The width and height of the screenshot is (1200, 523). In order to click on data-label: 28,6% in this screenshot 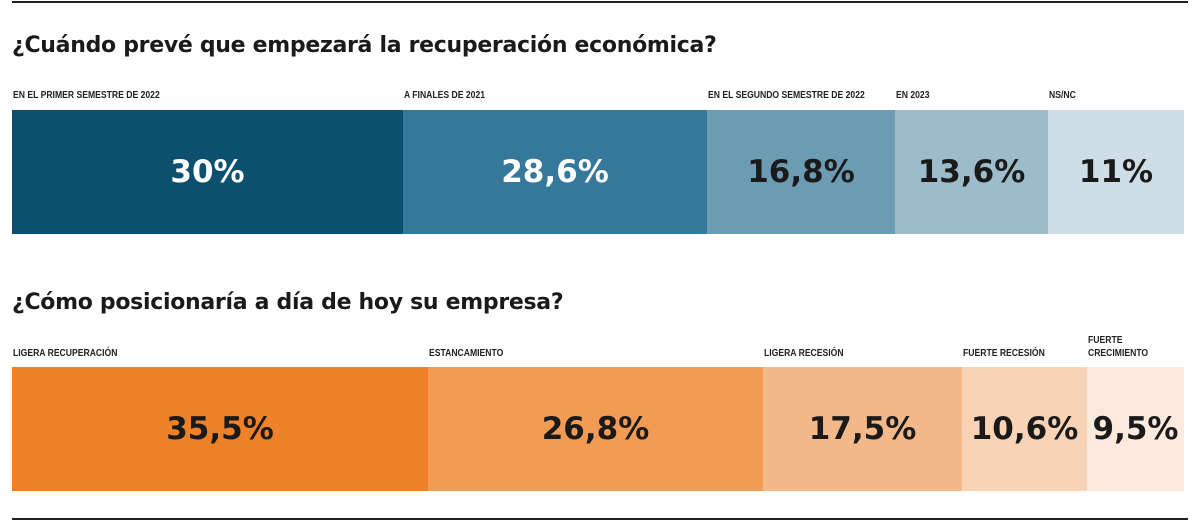, I will do `click(555, 172)`.